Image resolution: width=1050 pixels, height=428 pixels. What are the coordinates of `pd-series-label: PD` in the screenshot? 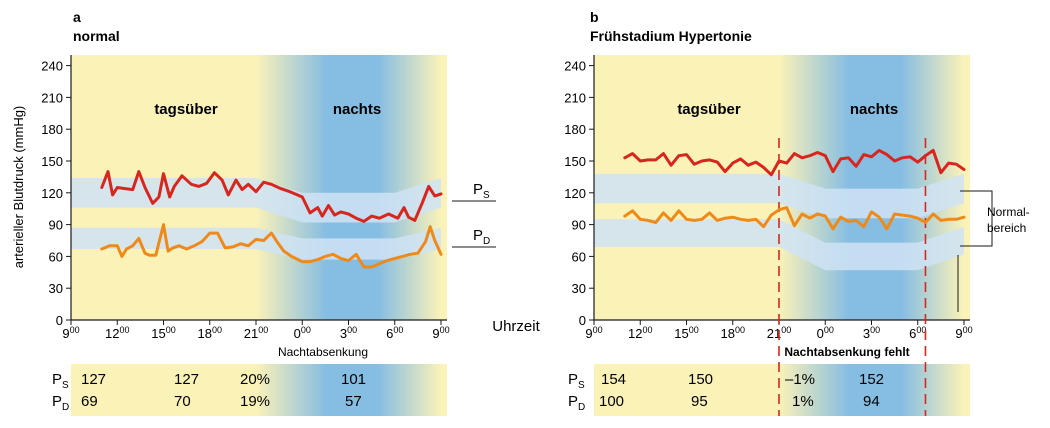 It's located at (481, 237).